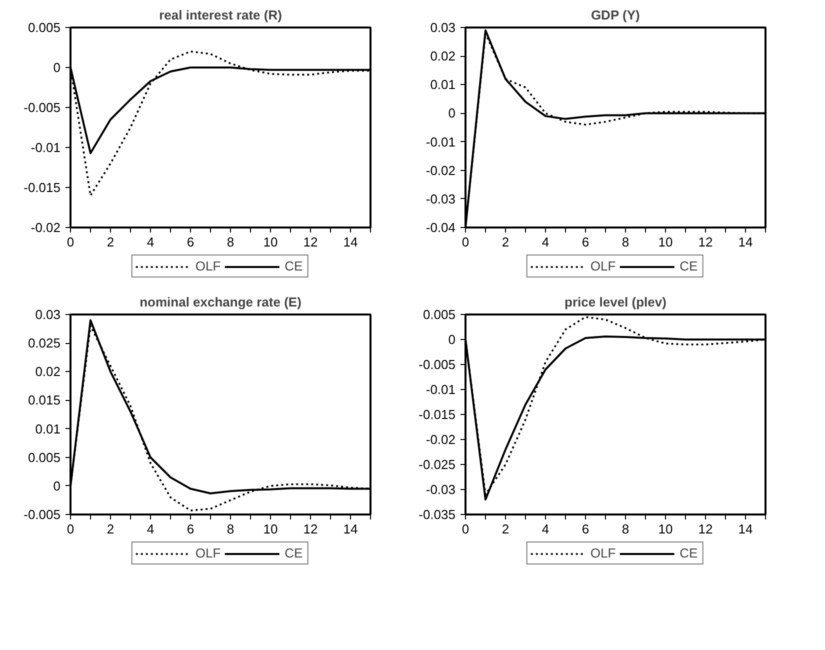 The height and width of the screenshot is (650, 825). Describe the element at coordinates (615, 302) in the screenshot. I see `chart-title: price level (plev)` at that location.